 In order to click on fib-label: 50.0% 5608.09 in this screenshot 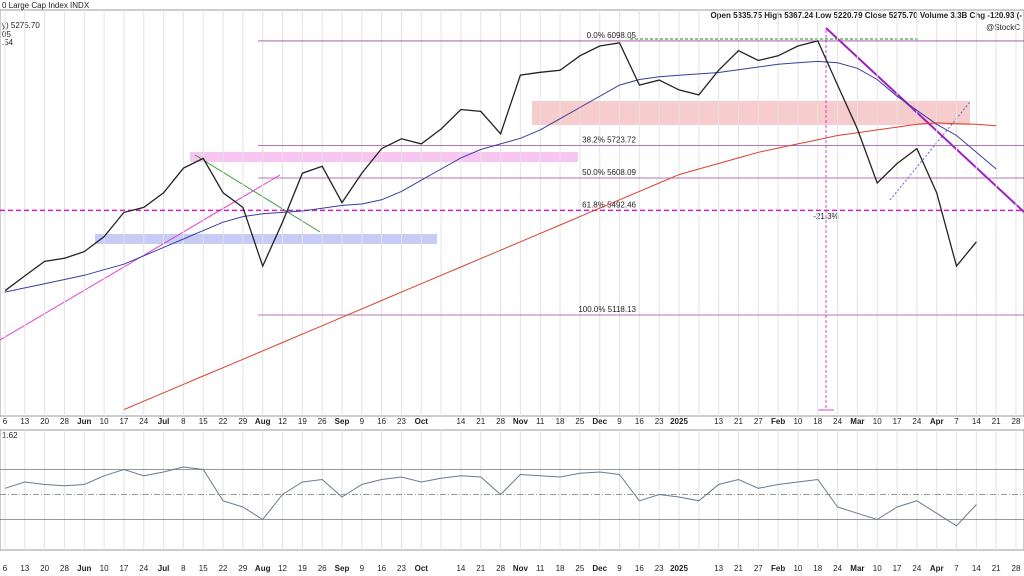, I will do `click(609, 172)`.